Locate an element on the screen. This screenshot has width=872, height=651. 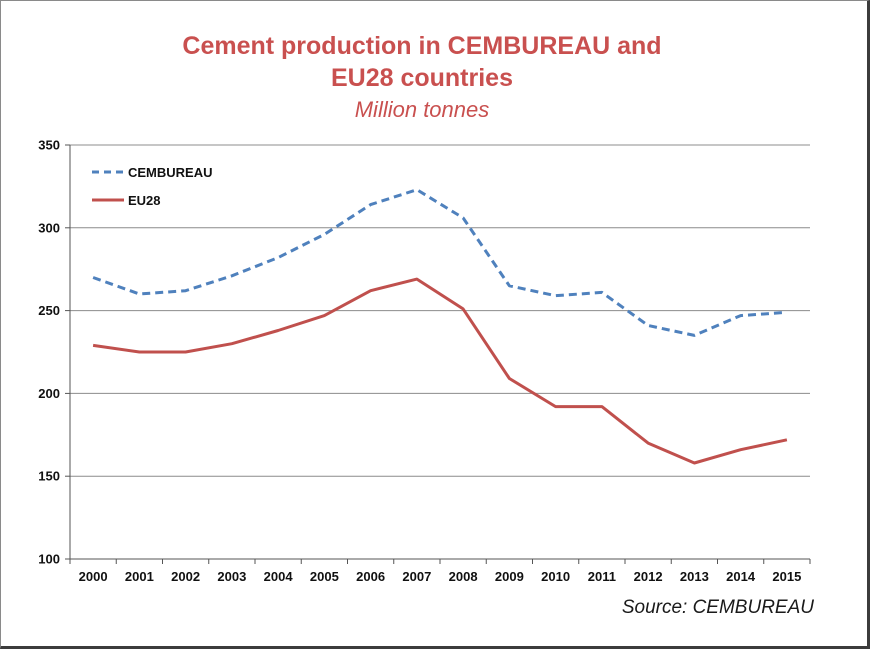
y-tick-label: 300 is located at coordinates (49, 227).